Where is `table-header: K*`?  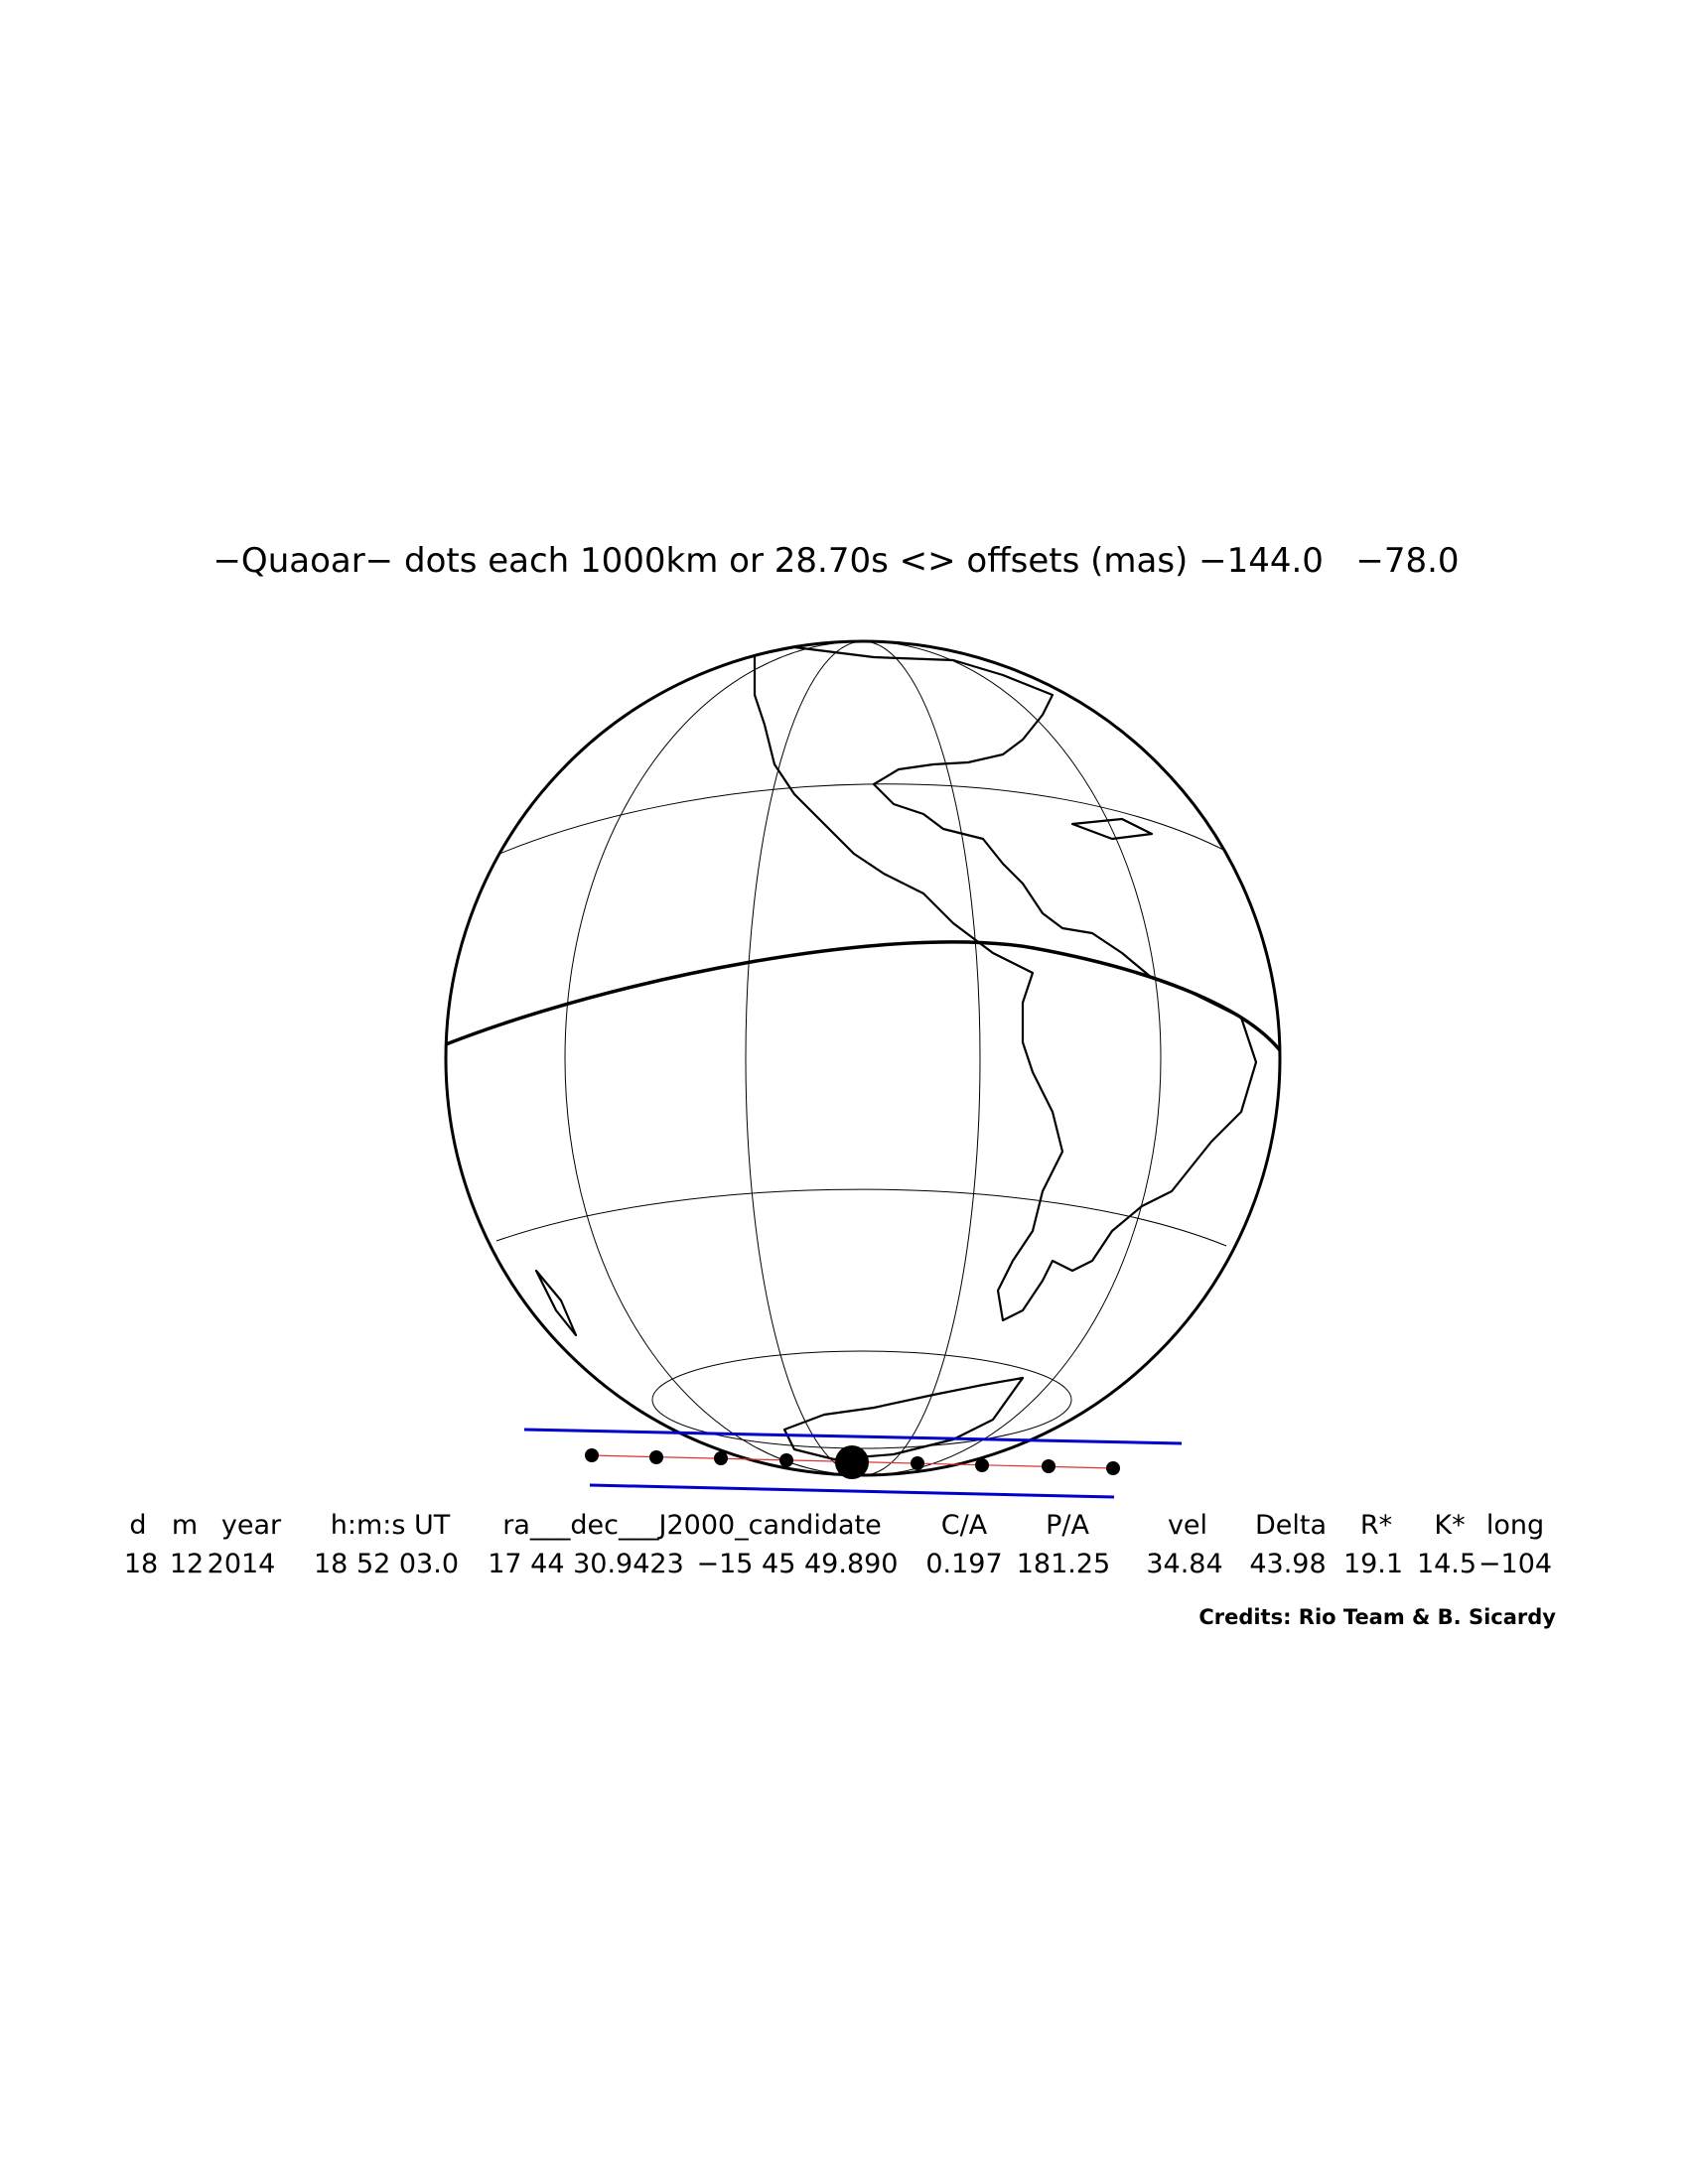
table-header: K* is located at coordinates (1449, 1525).